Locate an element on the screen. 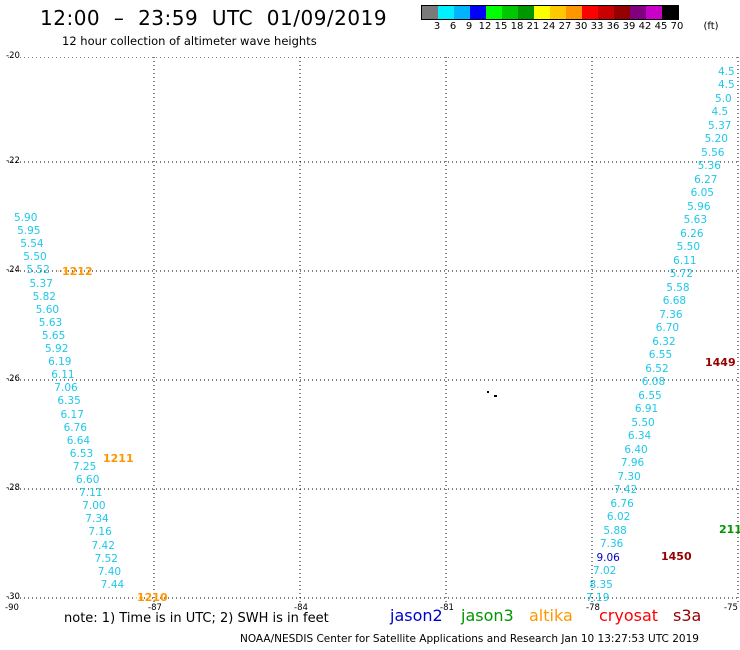 Image resolution: width=740 pixels, height=650 pixels. wave-height-value: 5.88 is located at coordinates (615, 530).